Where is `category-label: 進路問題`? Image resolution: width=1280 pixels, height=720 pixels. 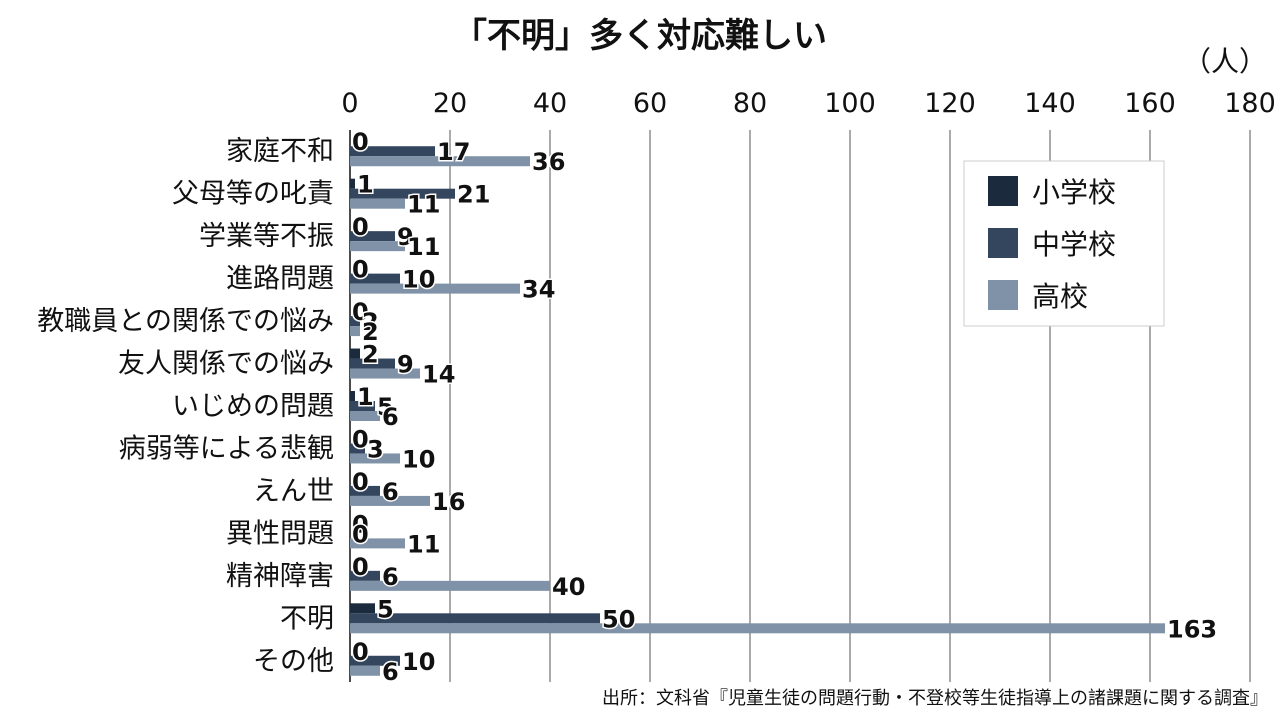
category-label: 進路問題 is located at coordinates (280, 279).